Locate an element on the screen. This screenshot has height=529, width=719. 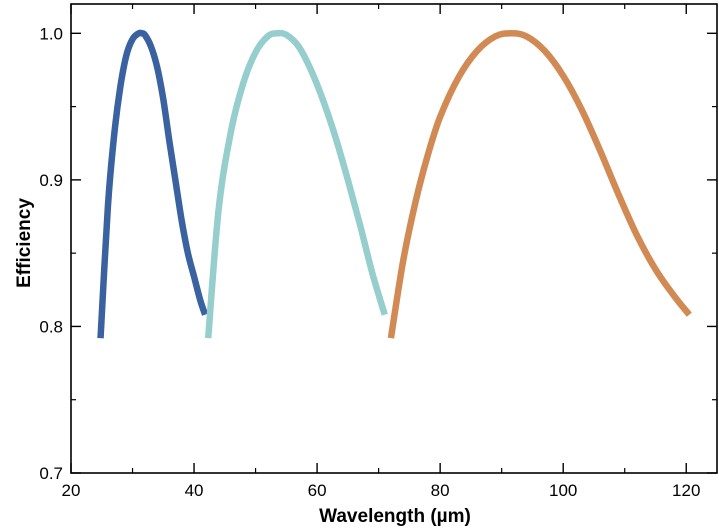
x-tick-label: 20 is located at coordinates (71, 490).